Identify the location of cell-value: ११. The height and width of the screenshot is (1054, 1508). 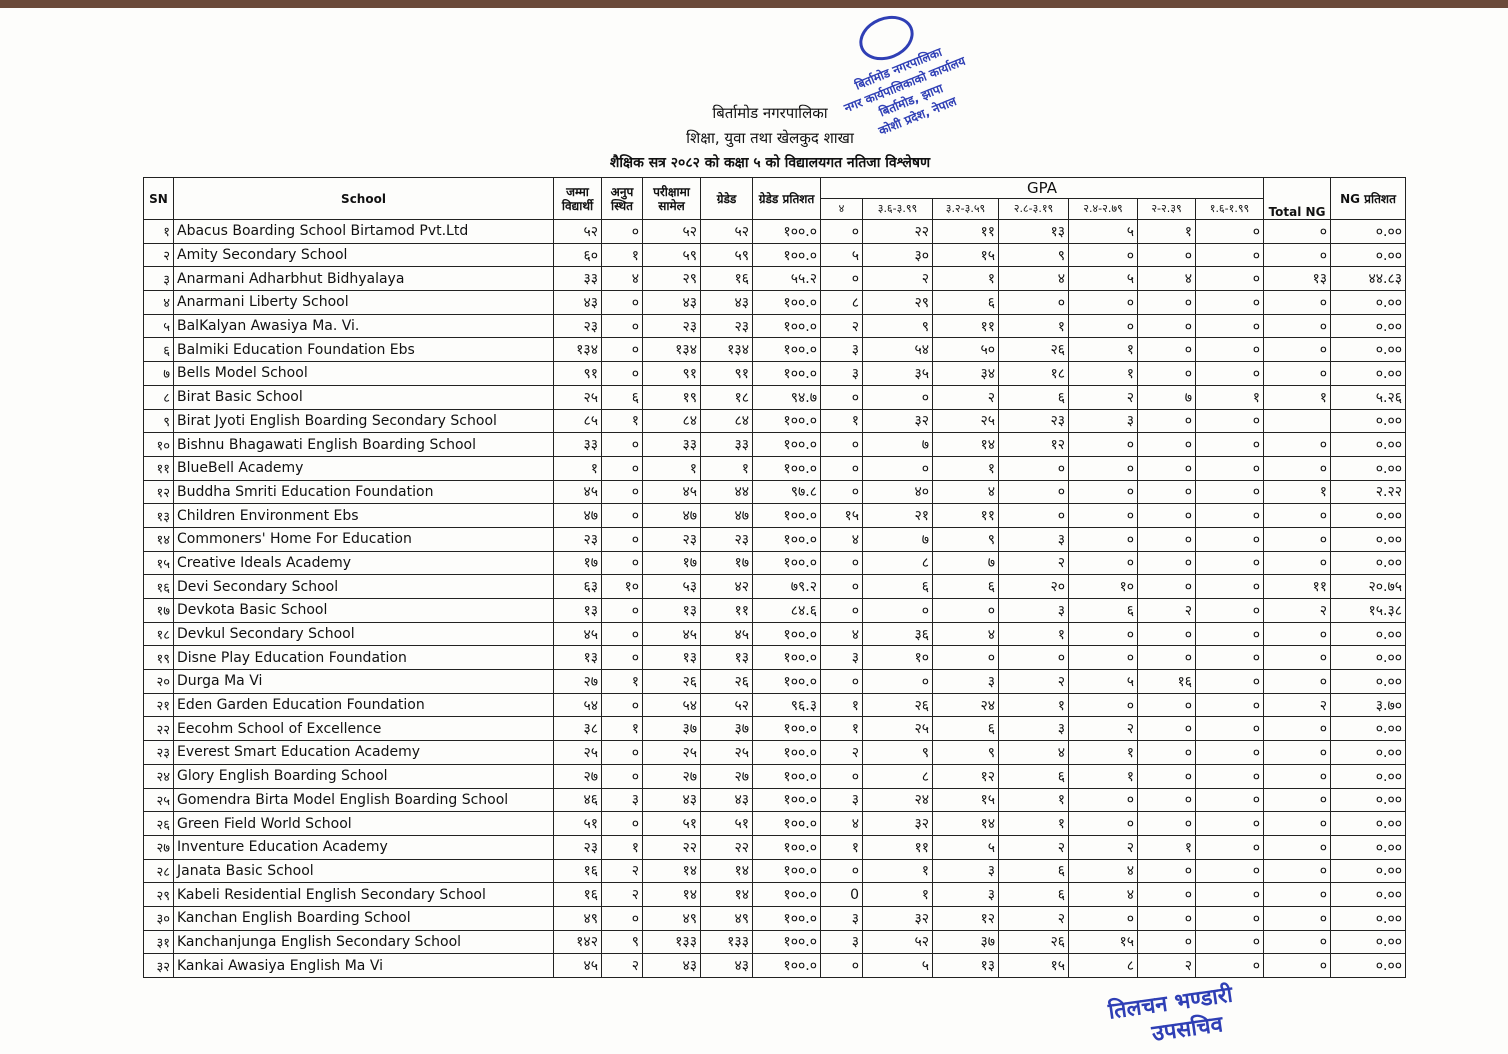
(726, 610).